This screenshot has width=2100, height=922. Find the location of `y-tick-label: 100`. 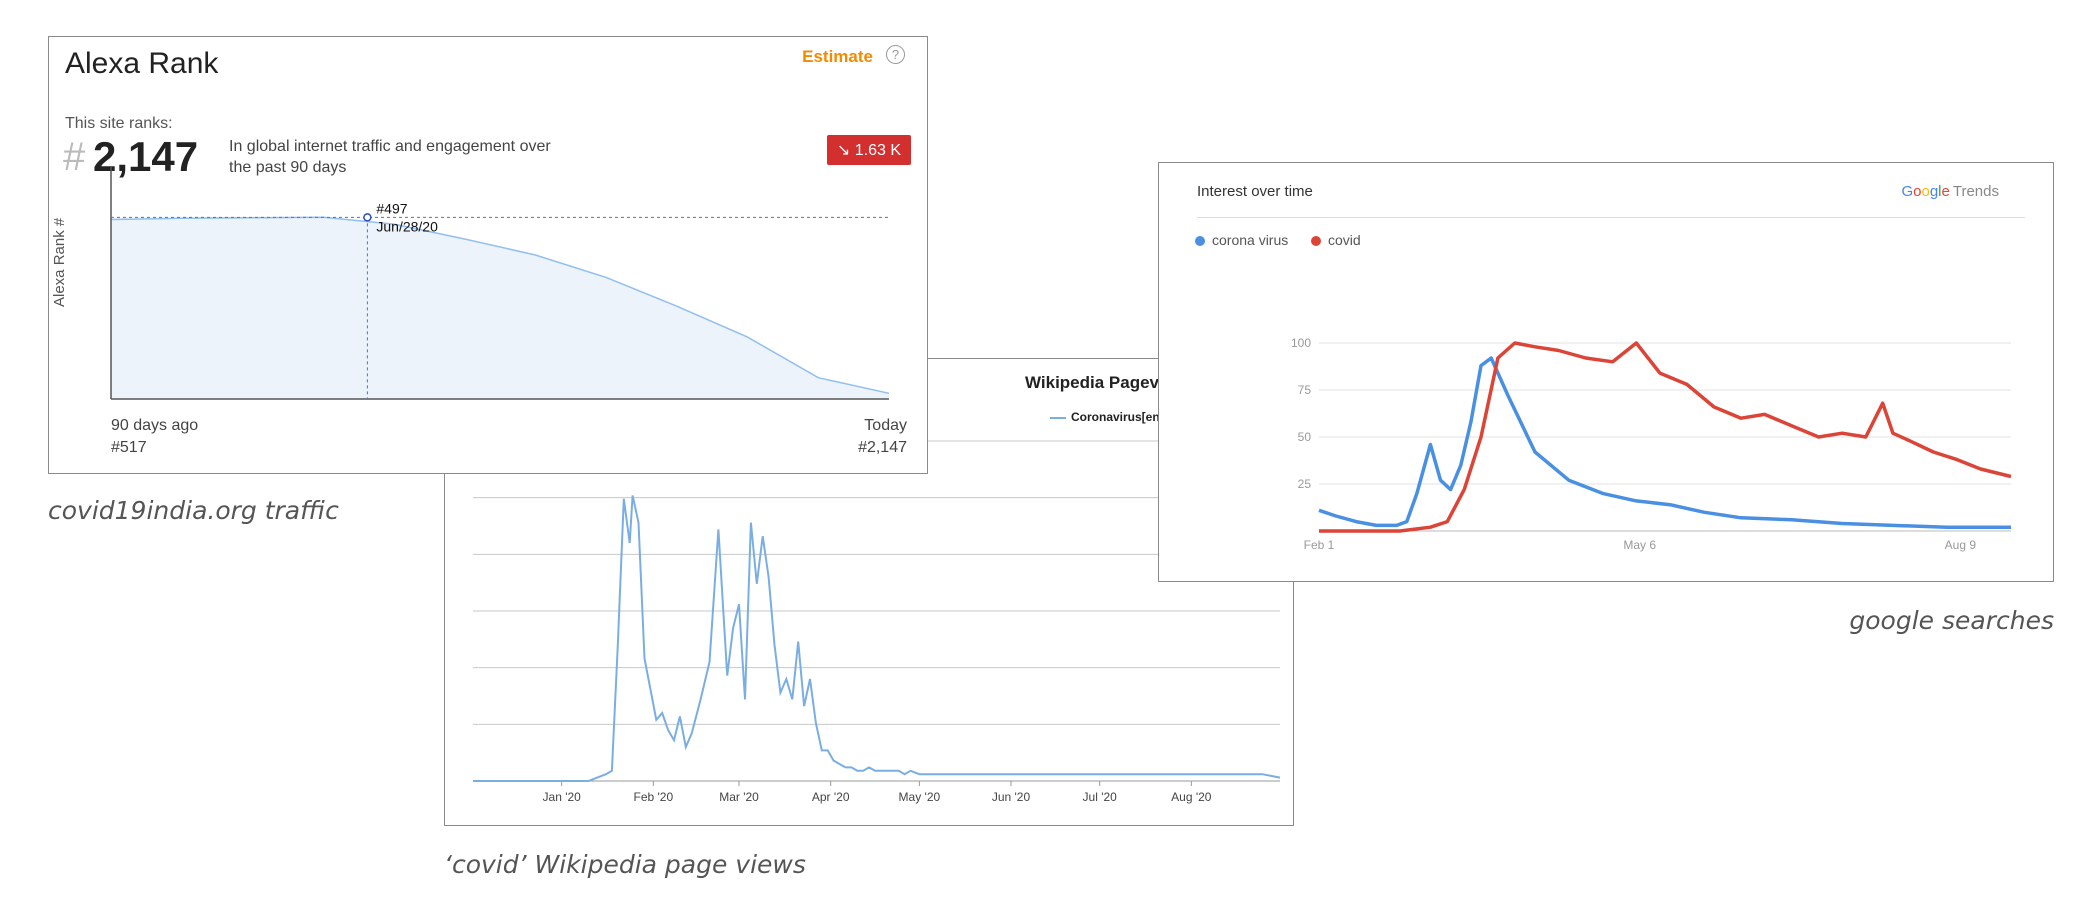

y-tick-label: 100 is located at coordinates (1301, 343).